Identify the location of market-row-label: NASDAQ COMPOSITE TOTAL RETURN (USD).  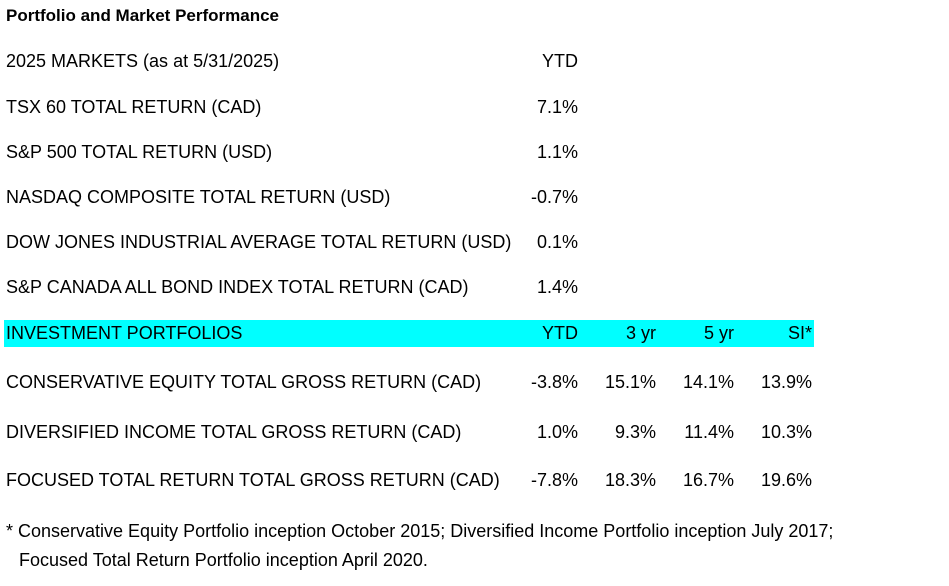
(198, 197).